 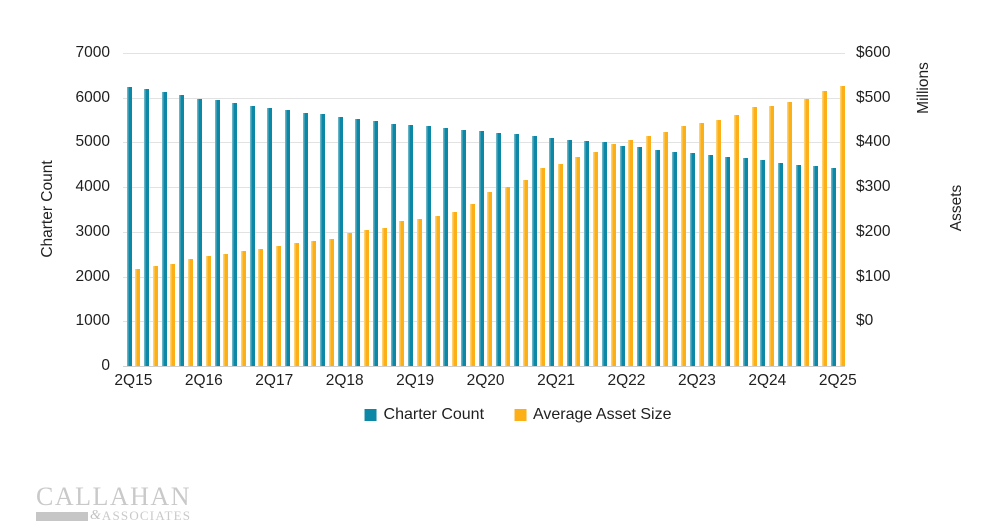 What do you see at coordinates (370, 415) in the screenshot?
I see `charter-count-swatch-icon` at bounding box center [370, 415].